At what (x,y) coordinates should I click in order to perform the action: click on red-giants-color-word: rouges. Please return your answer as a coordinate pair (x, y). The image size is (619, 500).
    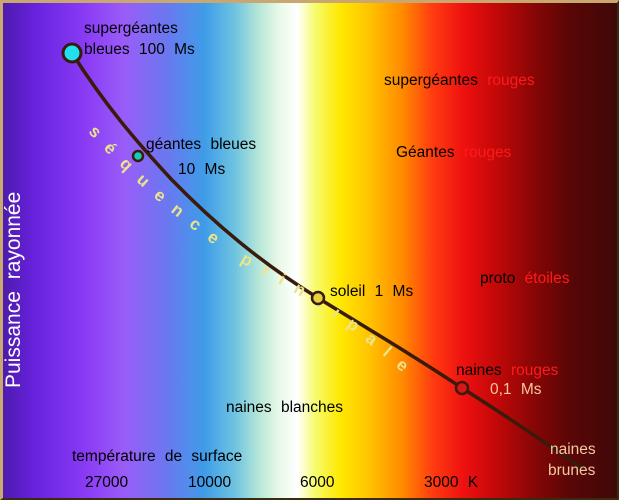
    Looking at the image, I should click on (487, 152).